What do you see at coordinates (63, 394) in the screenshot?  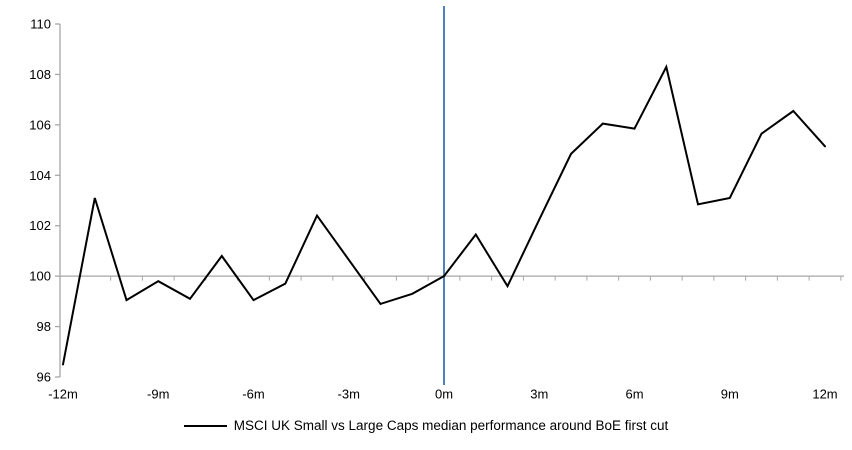 I see `x-tick-label: -12m` at bounding box center [63, 394].